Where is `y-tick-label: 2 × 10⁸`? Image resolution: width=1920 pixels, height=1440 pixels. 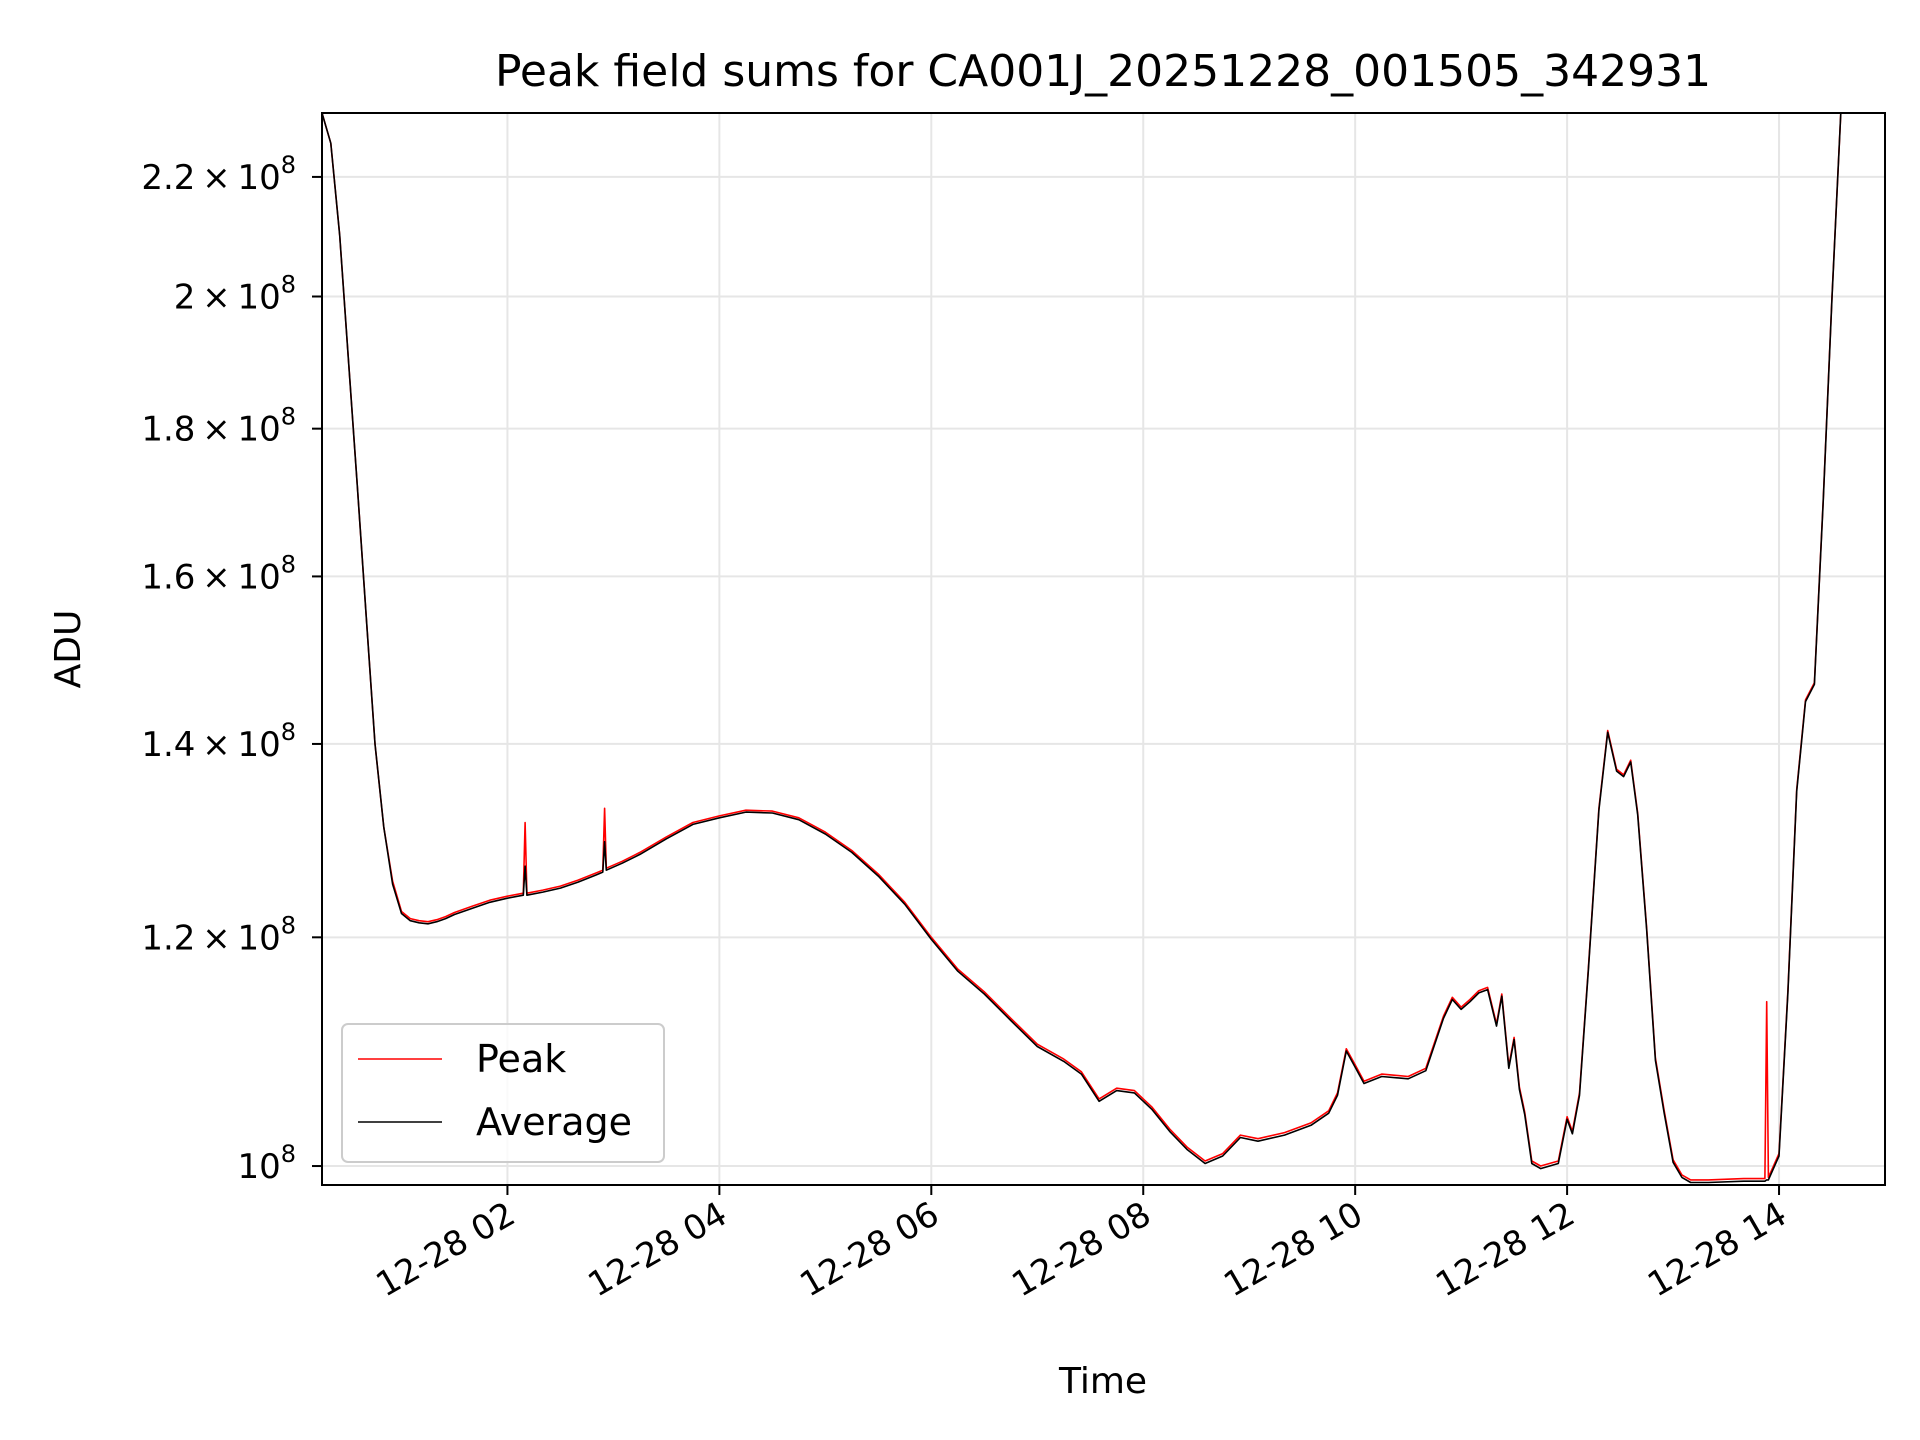 y-tick-label: 2 × 10⁸ is located at coordinates (235, 293).